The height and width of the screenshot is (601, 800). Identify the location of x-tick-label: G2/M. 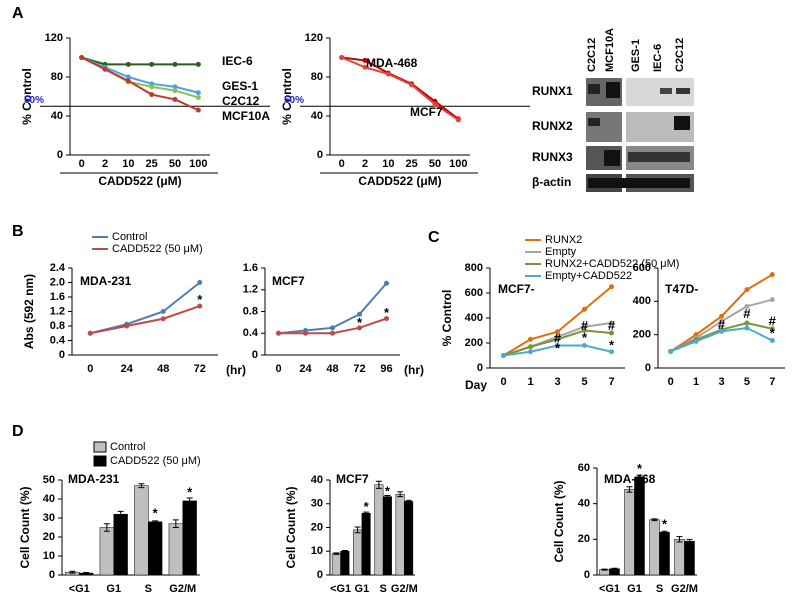
(404, 589).